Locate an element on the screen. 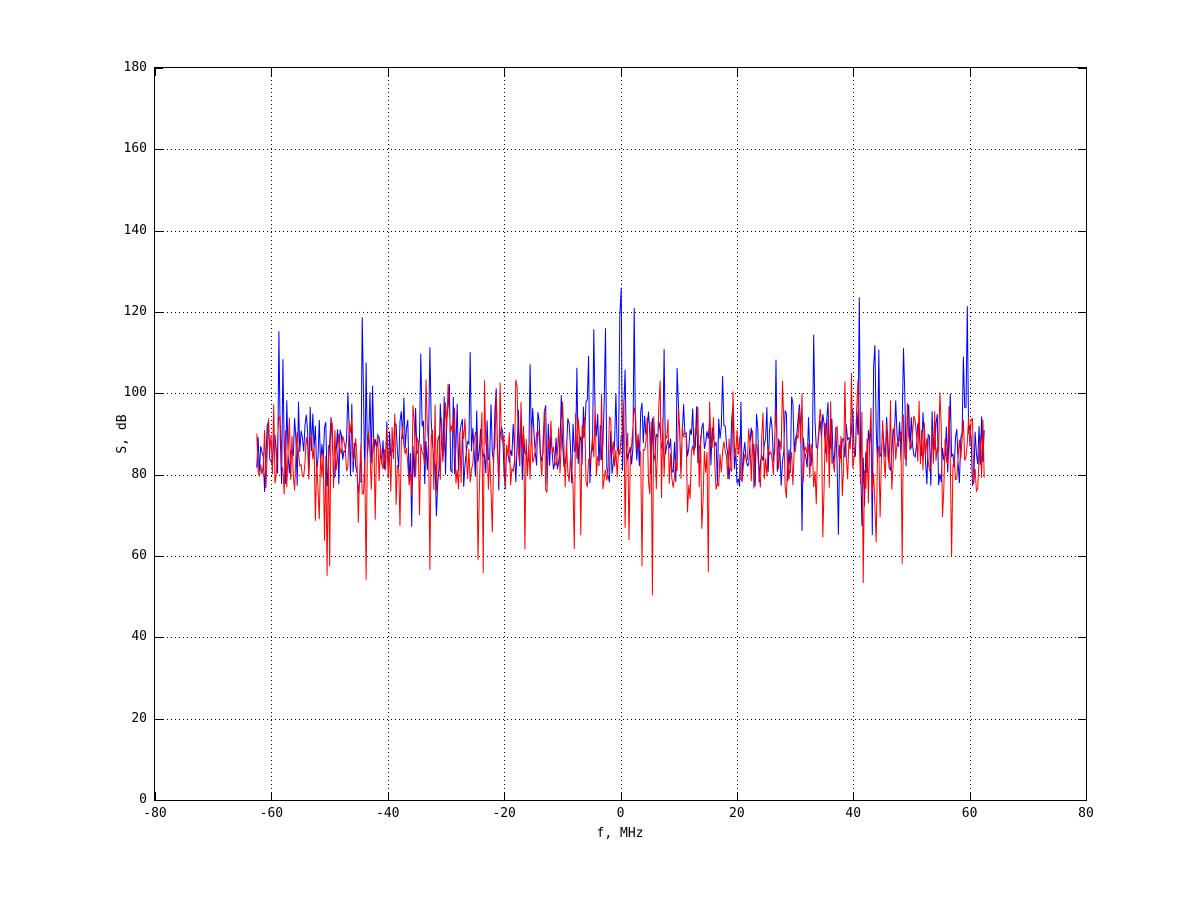  y-tick-label: 20 is located at coordinates (139, 718).